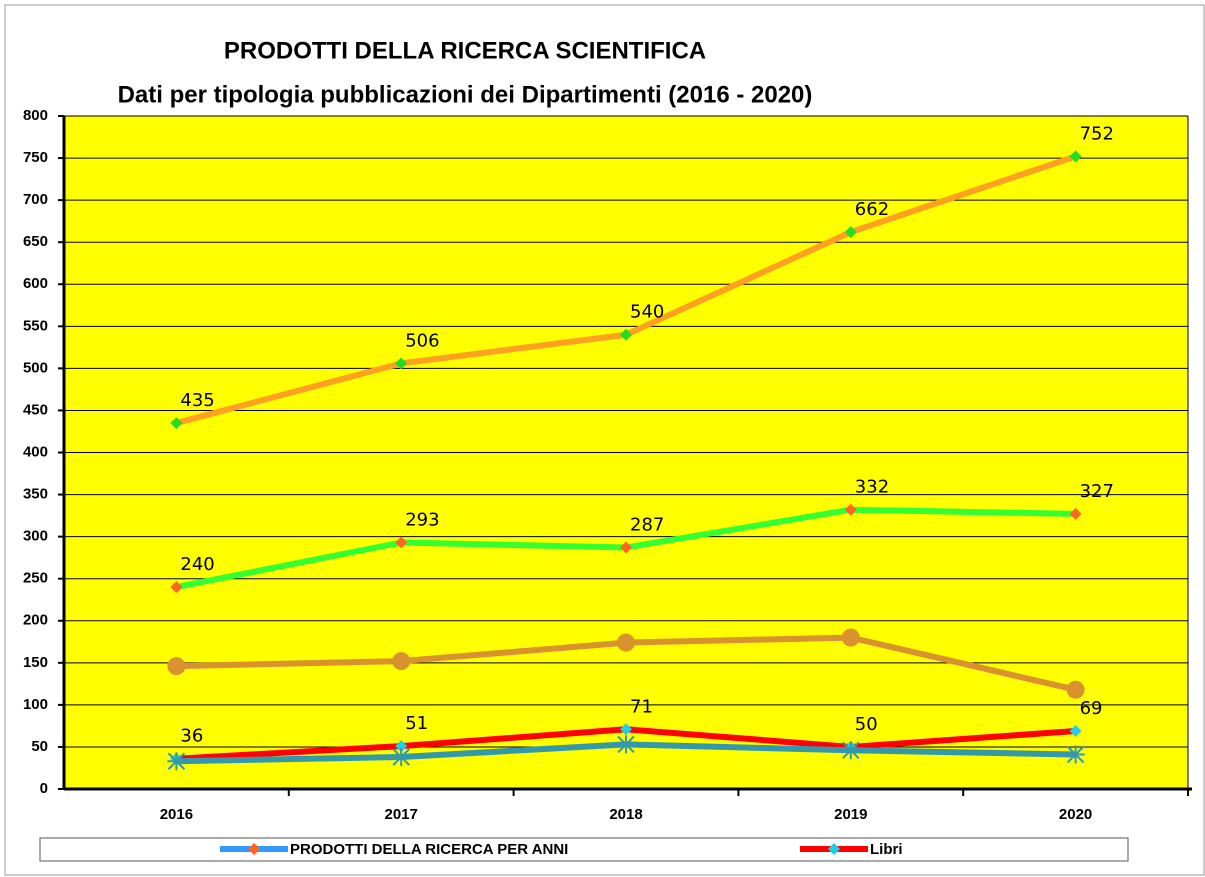  What do you see at coordinates (416, 723) in the screenshot?
I see `data-label: 51` at bounding box center [416, 723].